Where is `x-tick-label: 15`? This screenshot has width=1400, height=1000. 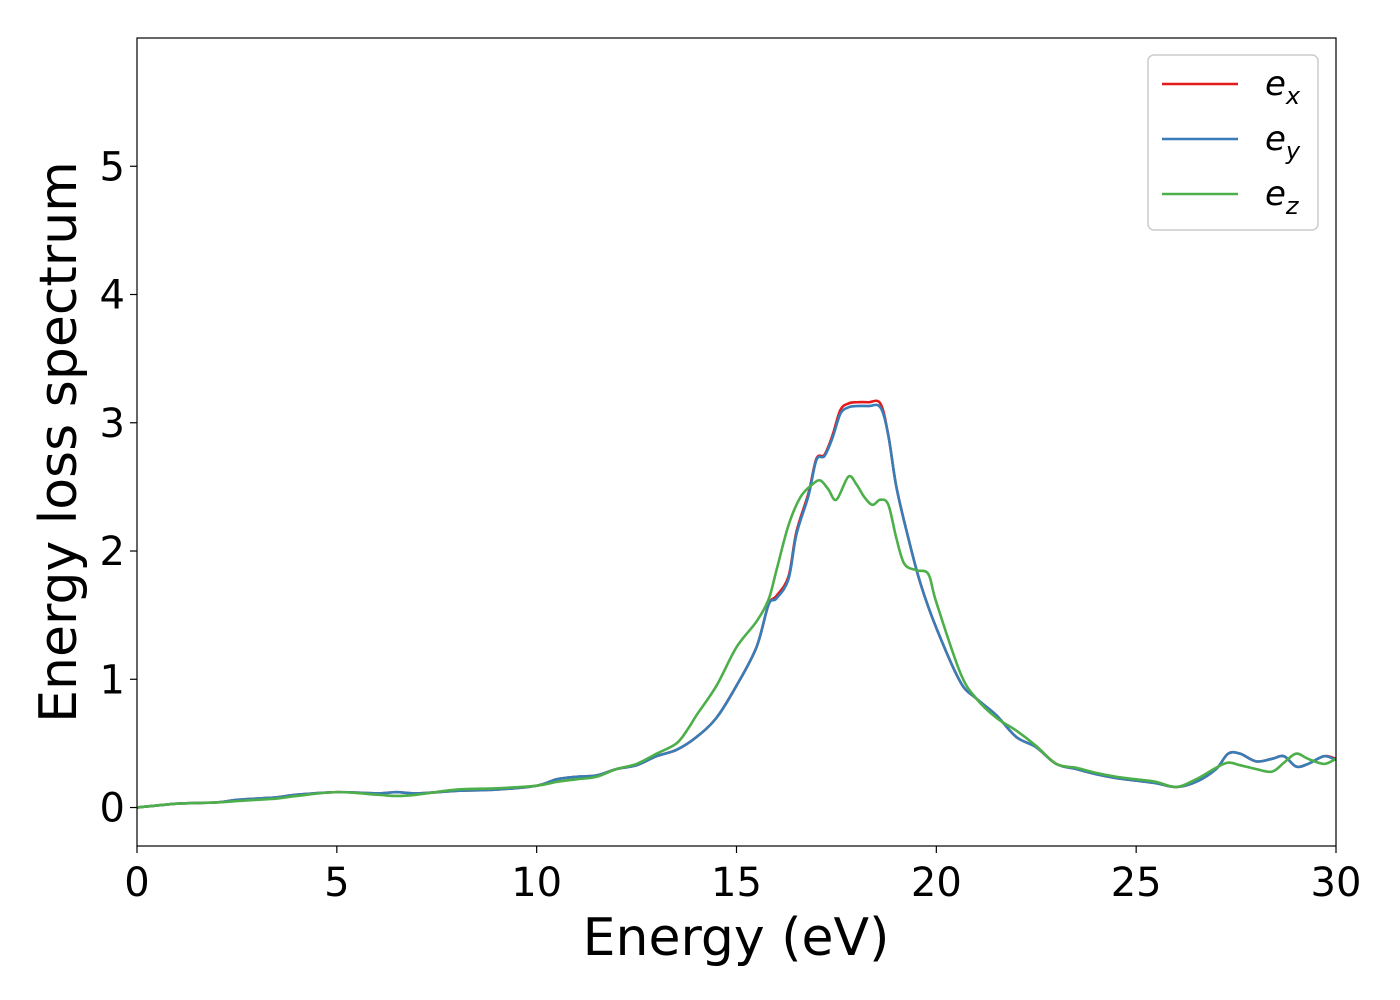 x-tick-label: 15 is located at coordinates (736, 883).